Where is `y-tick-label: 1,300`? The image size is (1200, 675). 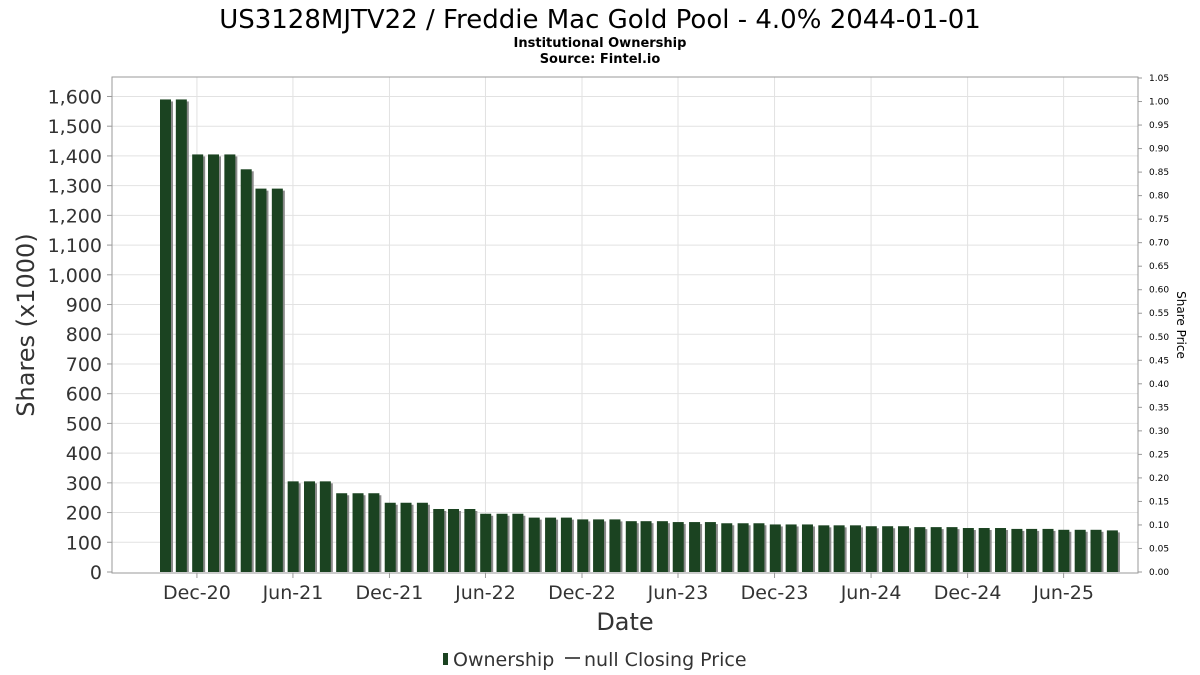 y-tick-label: 1,300 is located at coordinates (75, 187).